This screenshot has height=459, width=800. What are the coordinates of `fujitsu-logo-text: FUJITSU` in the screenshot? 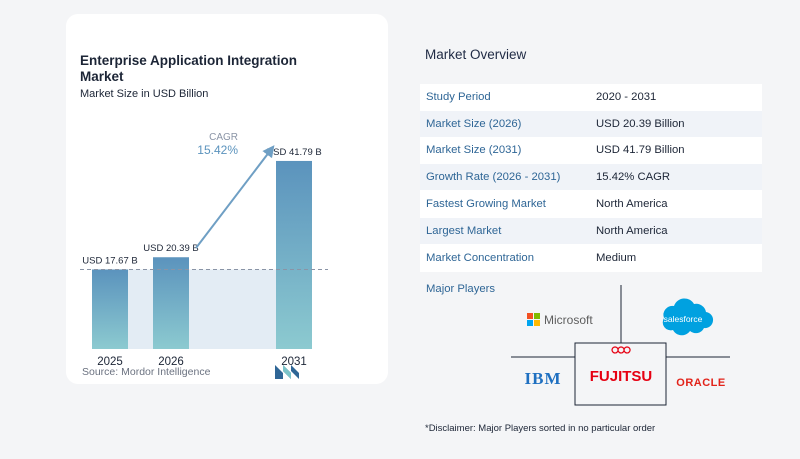 It's located at (621, 376).